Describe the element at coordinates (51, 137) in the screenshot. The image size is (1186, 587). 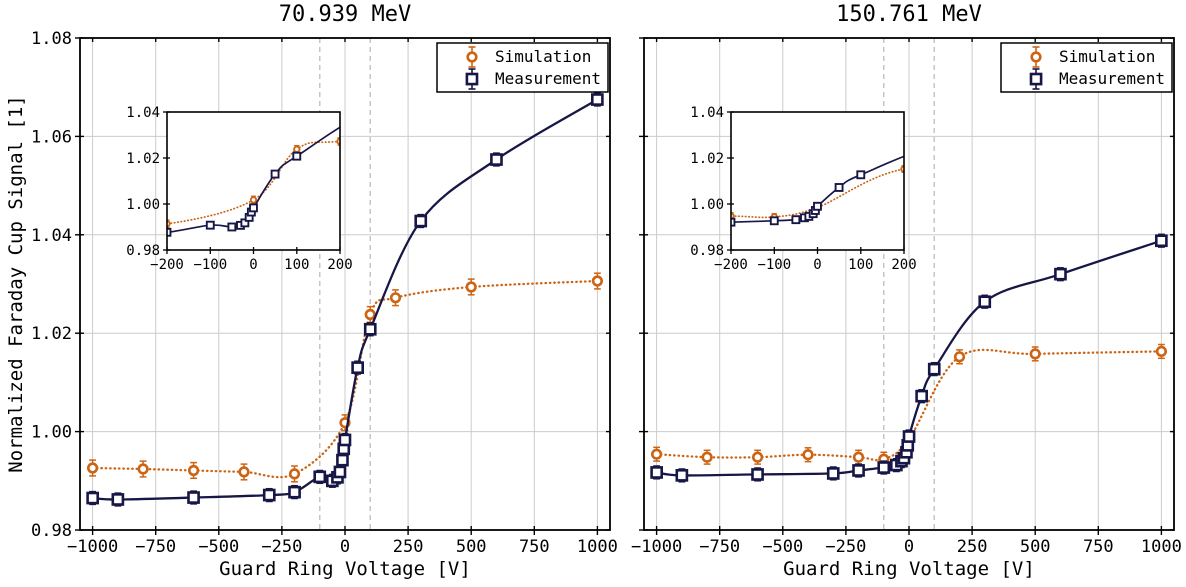
I see `y-tick-label: 1.06` at that location.